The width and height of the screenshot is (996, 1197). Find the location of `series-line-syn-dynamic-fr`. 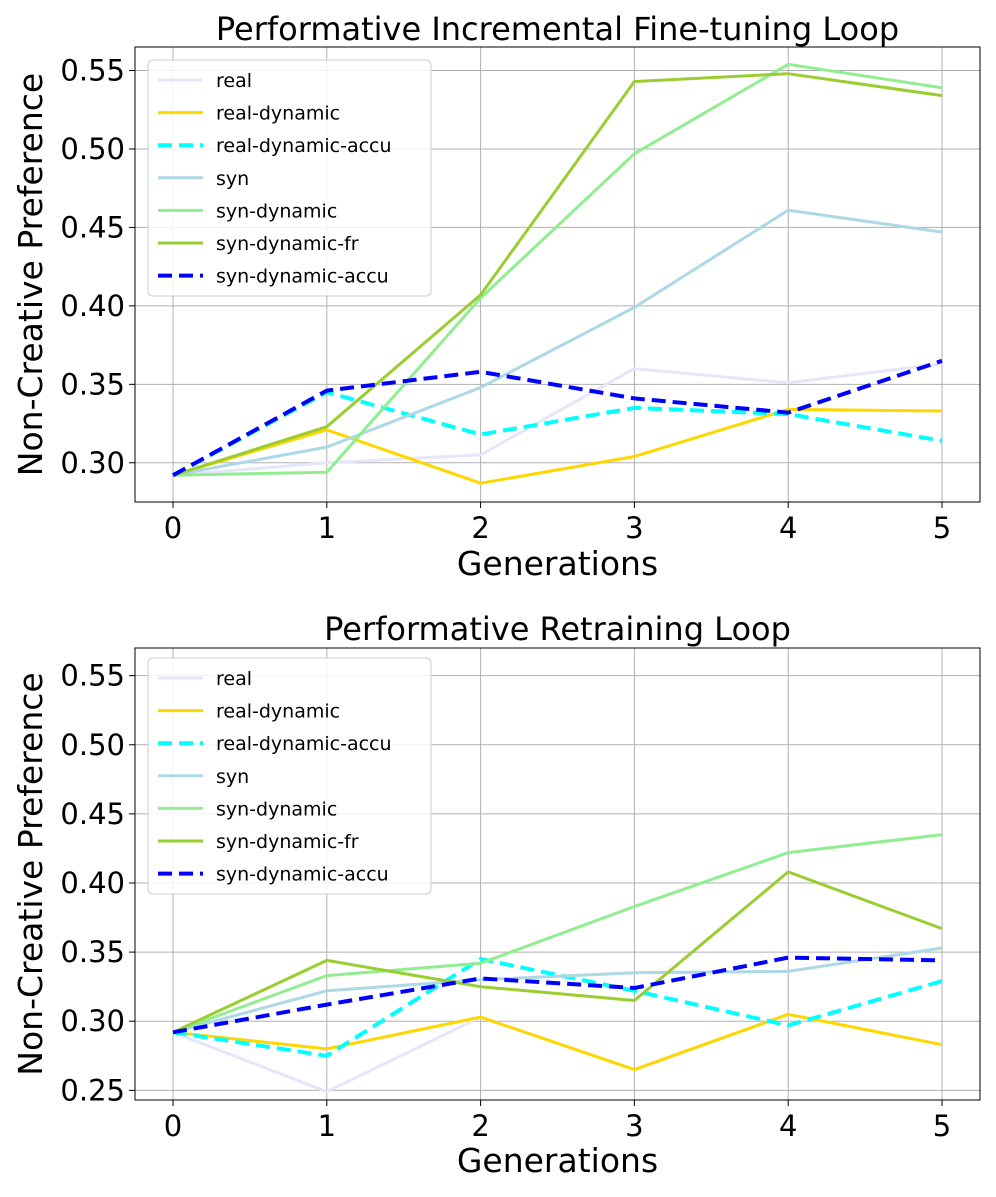

series-line-syn-dynamic-fr is located at coordinates (557, 952).